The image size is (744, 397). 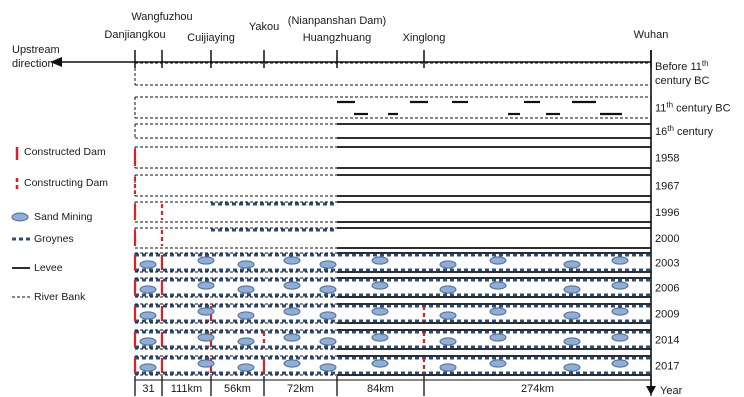 I want to click on direction-label: Upstream, so click(x=36, y=50).